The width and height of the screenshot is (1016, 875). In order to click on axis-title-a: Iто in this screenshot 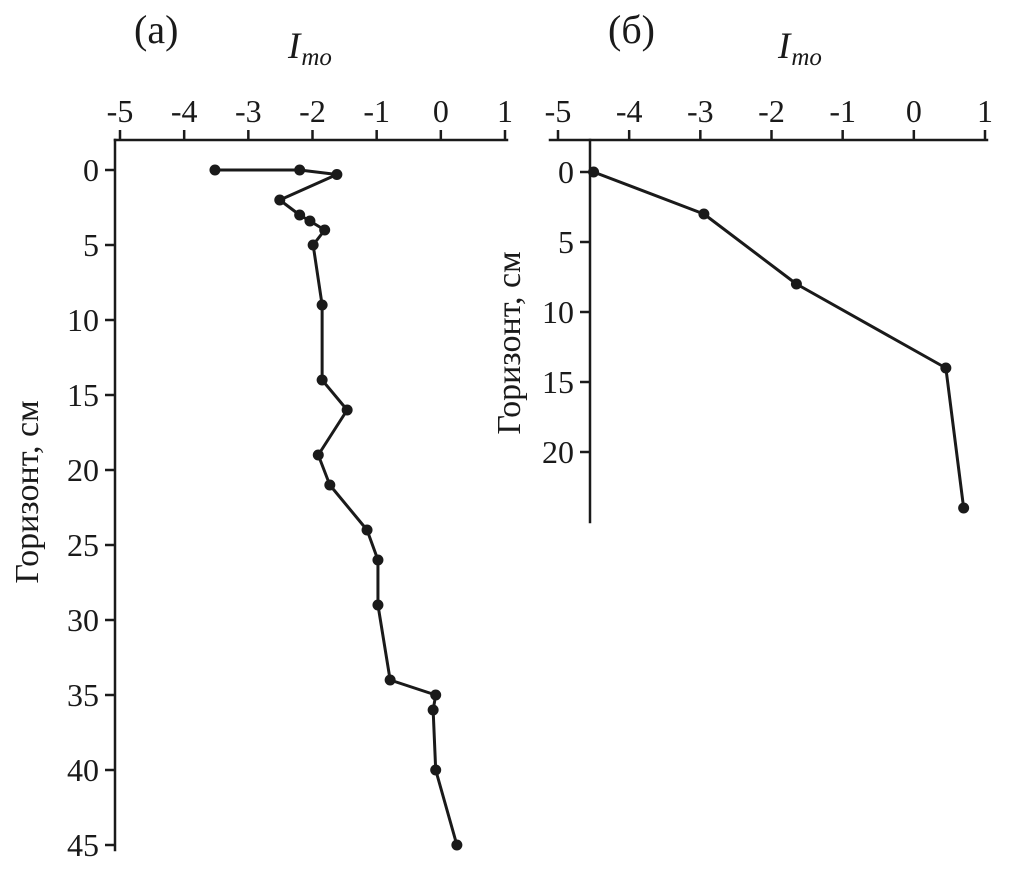, I will do `click(310, 49)`.